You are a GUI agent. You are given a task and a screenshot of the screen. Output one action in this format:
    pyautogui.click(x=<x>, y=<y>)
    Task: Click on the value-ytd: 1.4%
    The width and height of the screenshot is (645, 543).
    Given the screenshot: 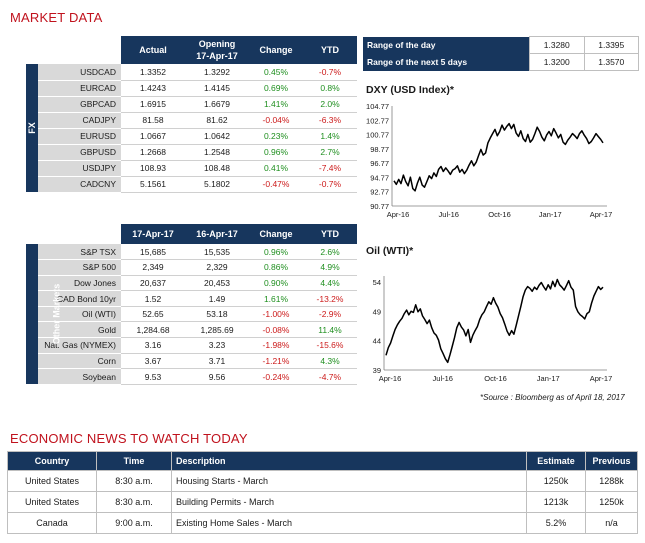 What is the action you would take?
    pyautogui.click(x=330, y=136)
    